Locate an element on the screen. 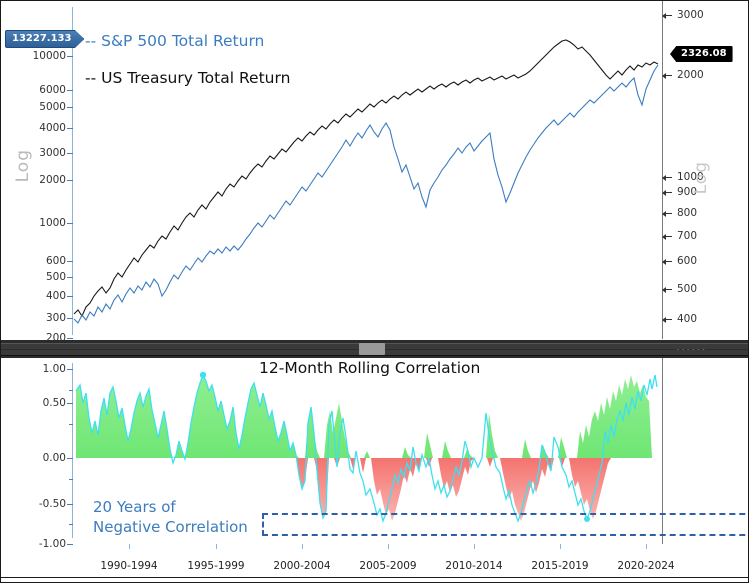 This screenshot has width=749, height=583. x-label-1: 1995-1999 is located at coordinates (216, 566).